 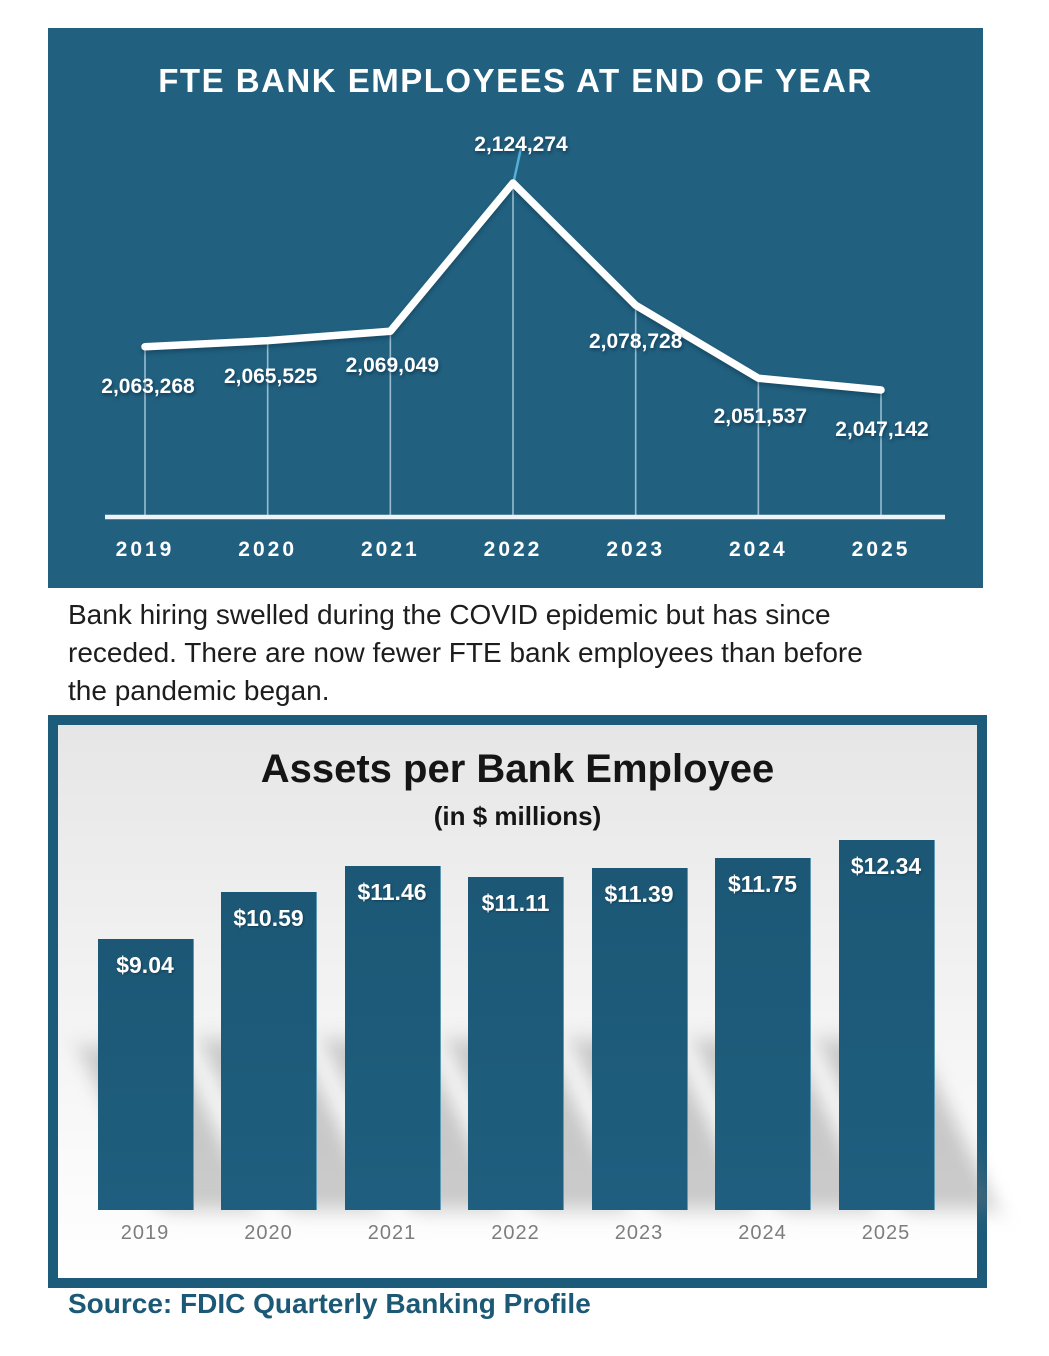 I want to click on bar-value-label: $11.11, so click(x=515, y=902).